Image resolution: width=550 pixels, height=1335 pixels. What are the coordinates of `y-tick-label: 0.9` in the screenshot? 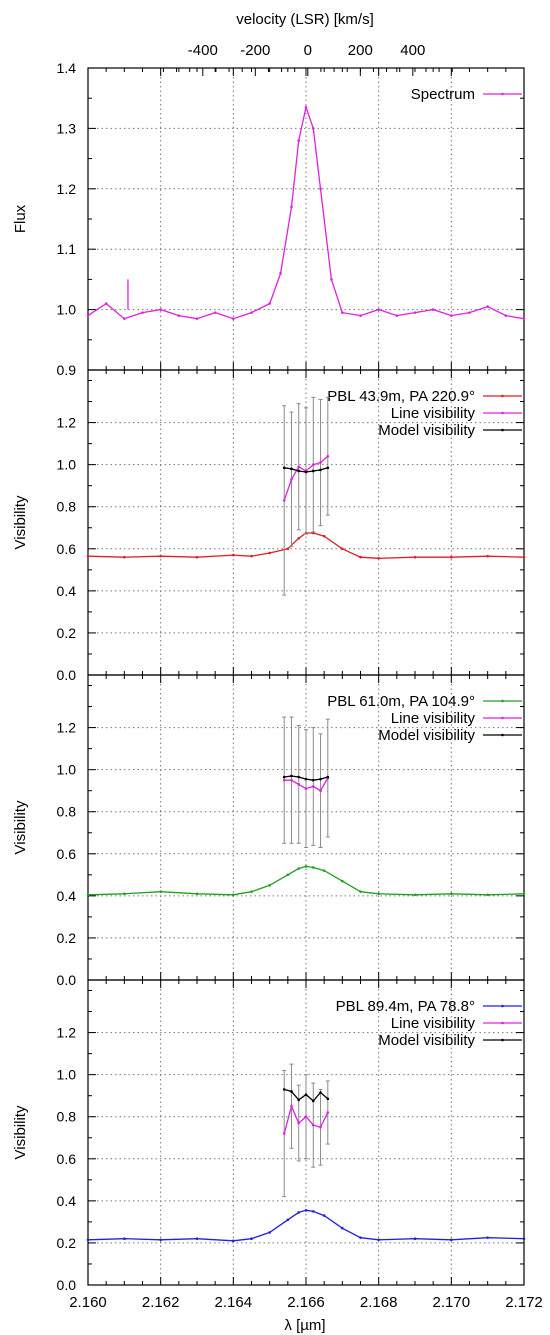 It's located at (67, 370).